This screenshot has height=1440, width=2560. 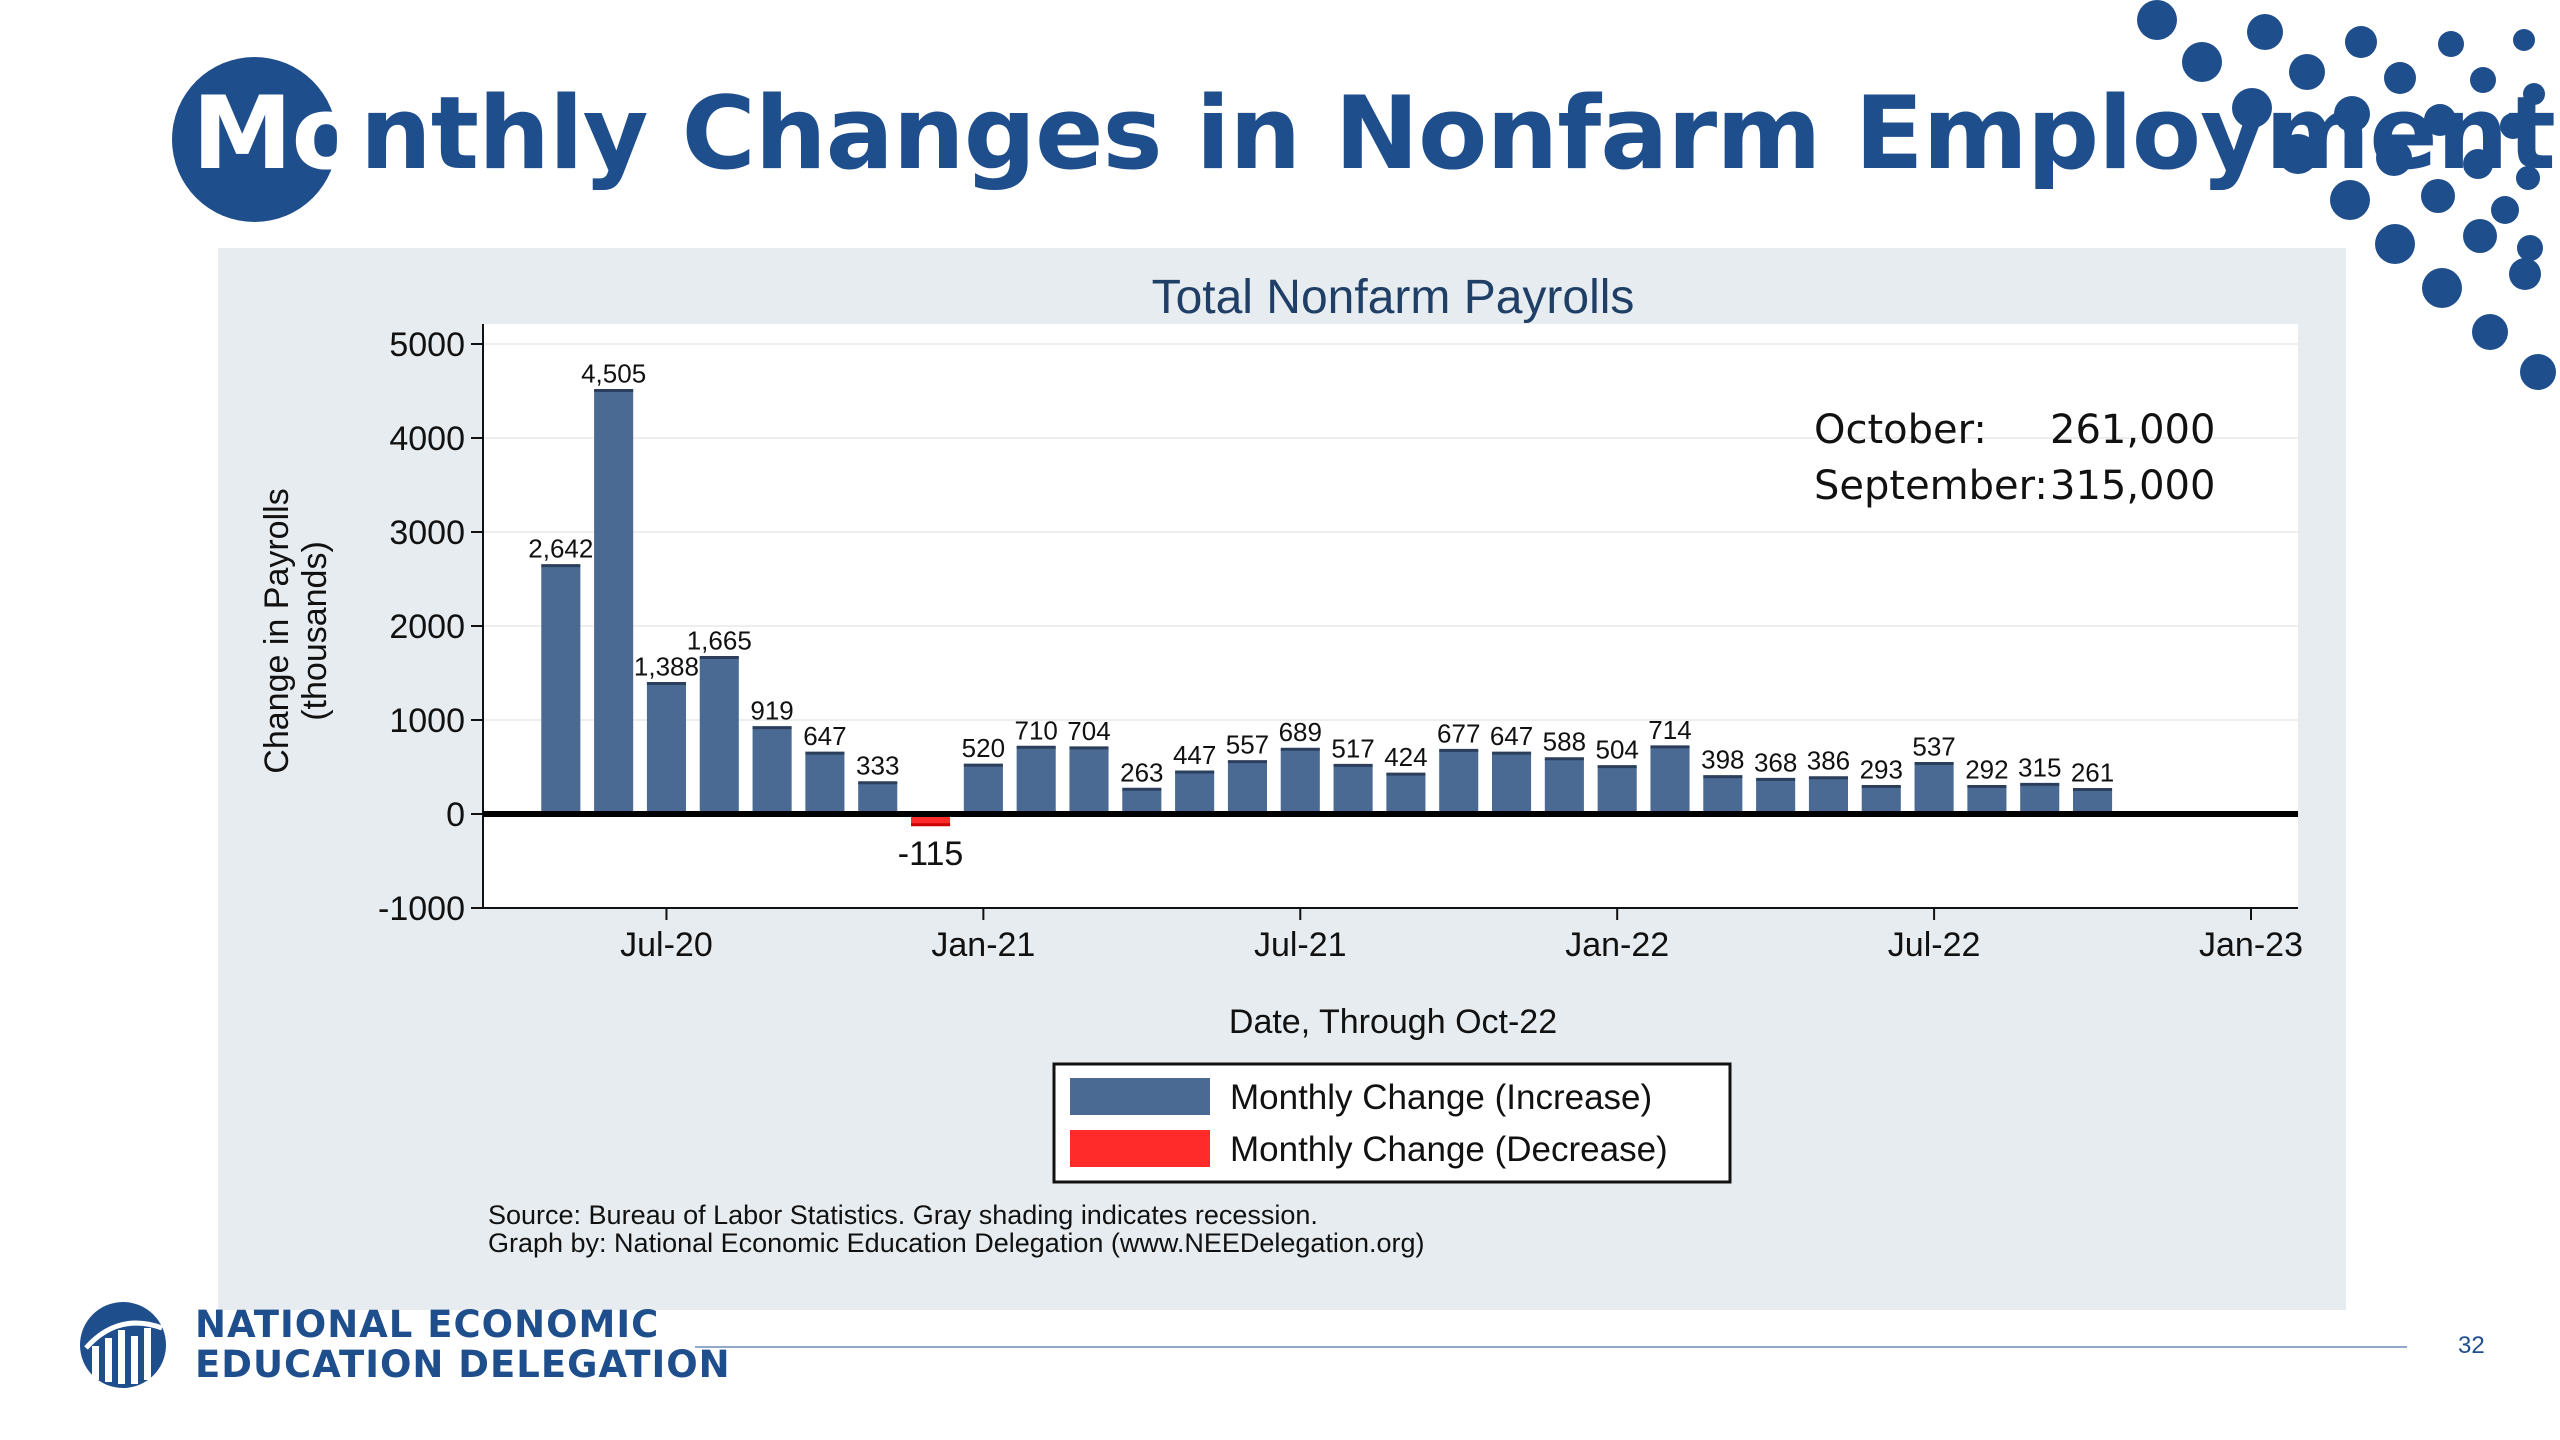 What do you see at coordinates (1352, 748) in the screenshot?
I see `bar-value-label: 517` at bounding box center [1352, 748].